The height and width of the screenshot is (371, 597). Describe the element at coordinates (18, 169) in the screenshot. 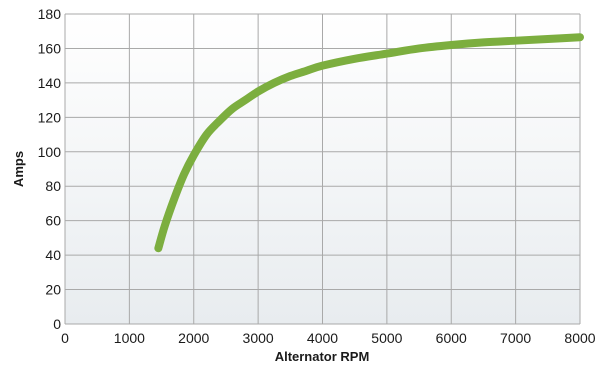

I see `y-axis-title: Amps` at that location.